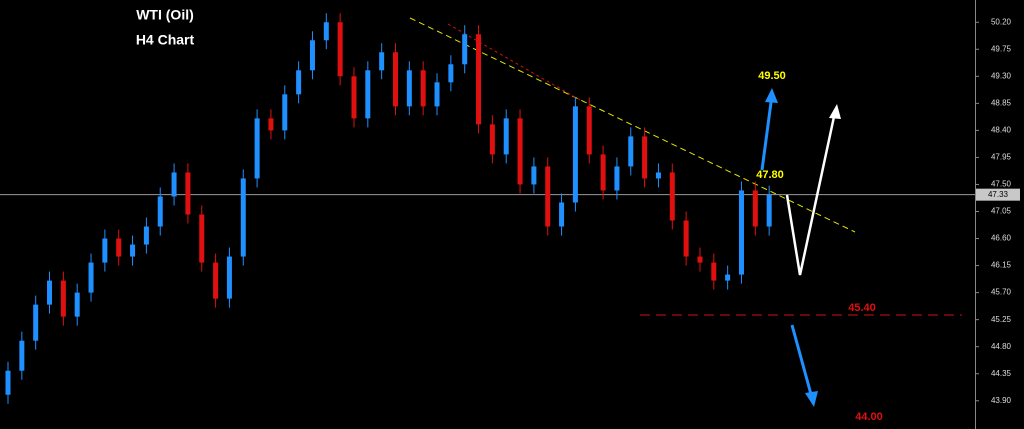 The height and width of the screenshot is (429, 1024). What do you see at coordinates (1001, 129) in the screenshot?
I see `y-tick-label: 48.40` at bounding box center [1001, 129].